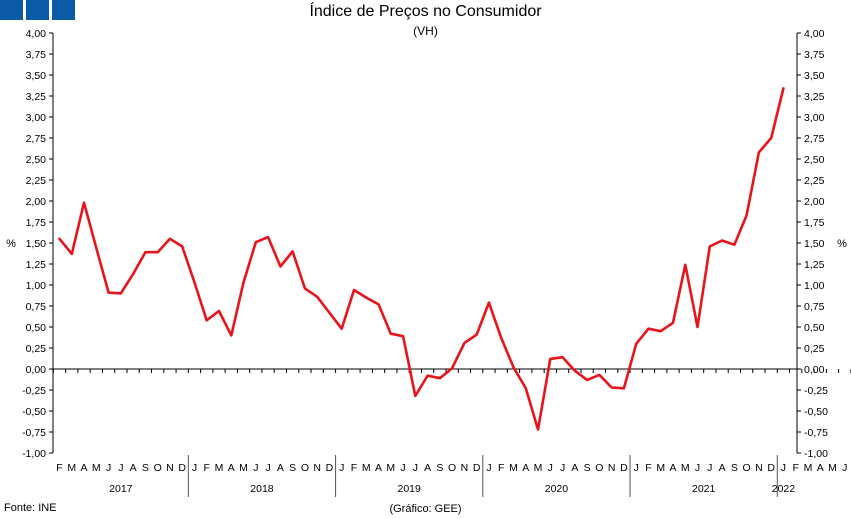 This screenshot has width=851, height=519. Describe the element at coordinates (36, 34) in the screenshot. I see `y-tick-label-left: 4,00` at that location.